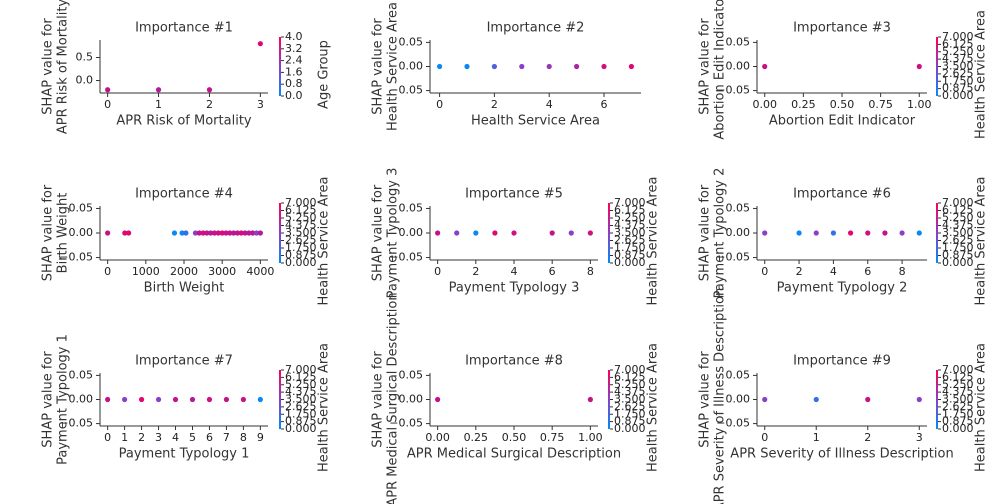 The width and height of the screenshot is (1008, 504). I want to click on x-axis-label: Birth Weight, so click(184, 288).